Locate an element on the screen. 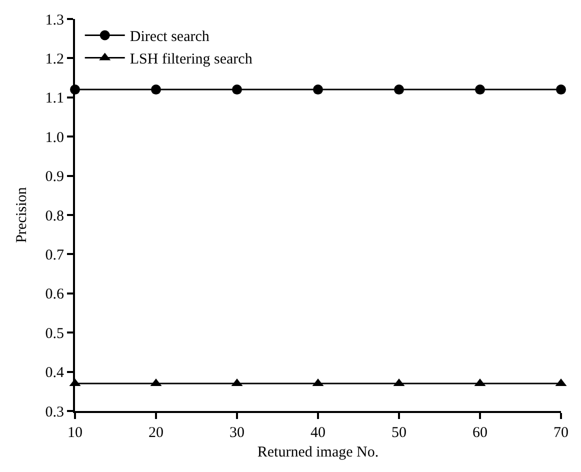  legend-label: Direct search is located at coordinates (170, 37).